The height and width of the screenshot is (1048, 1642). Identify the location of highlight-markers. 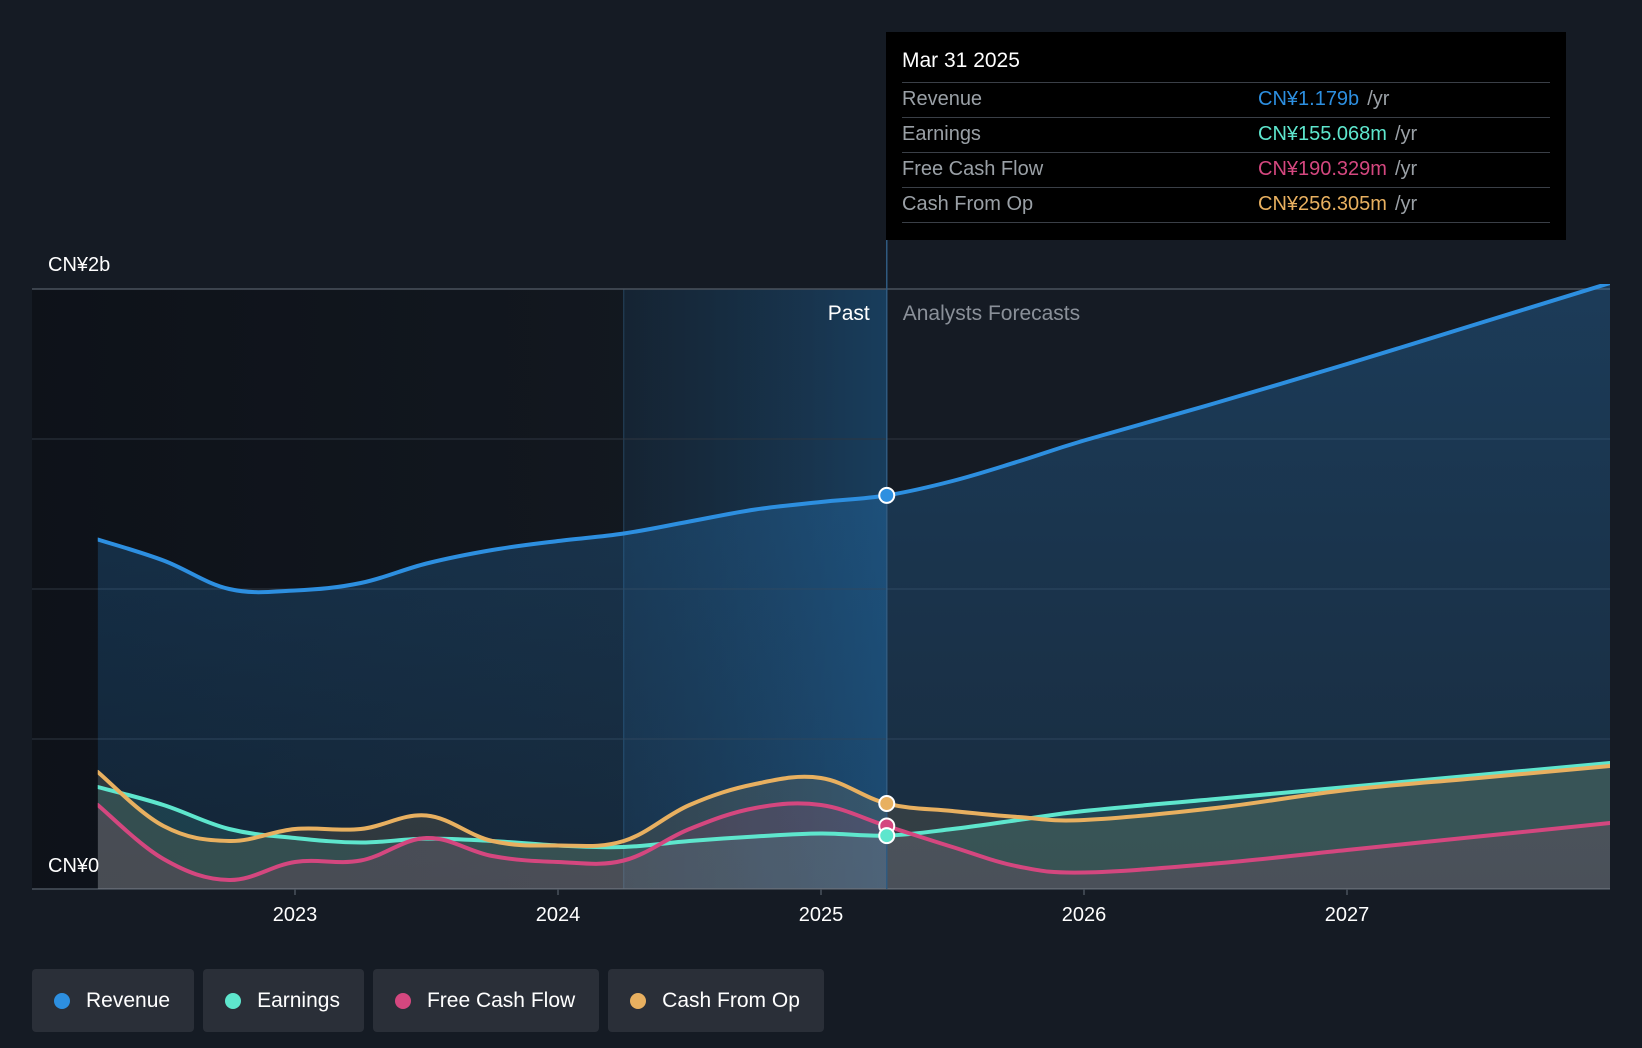
(887, 665).